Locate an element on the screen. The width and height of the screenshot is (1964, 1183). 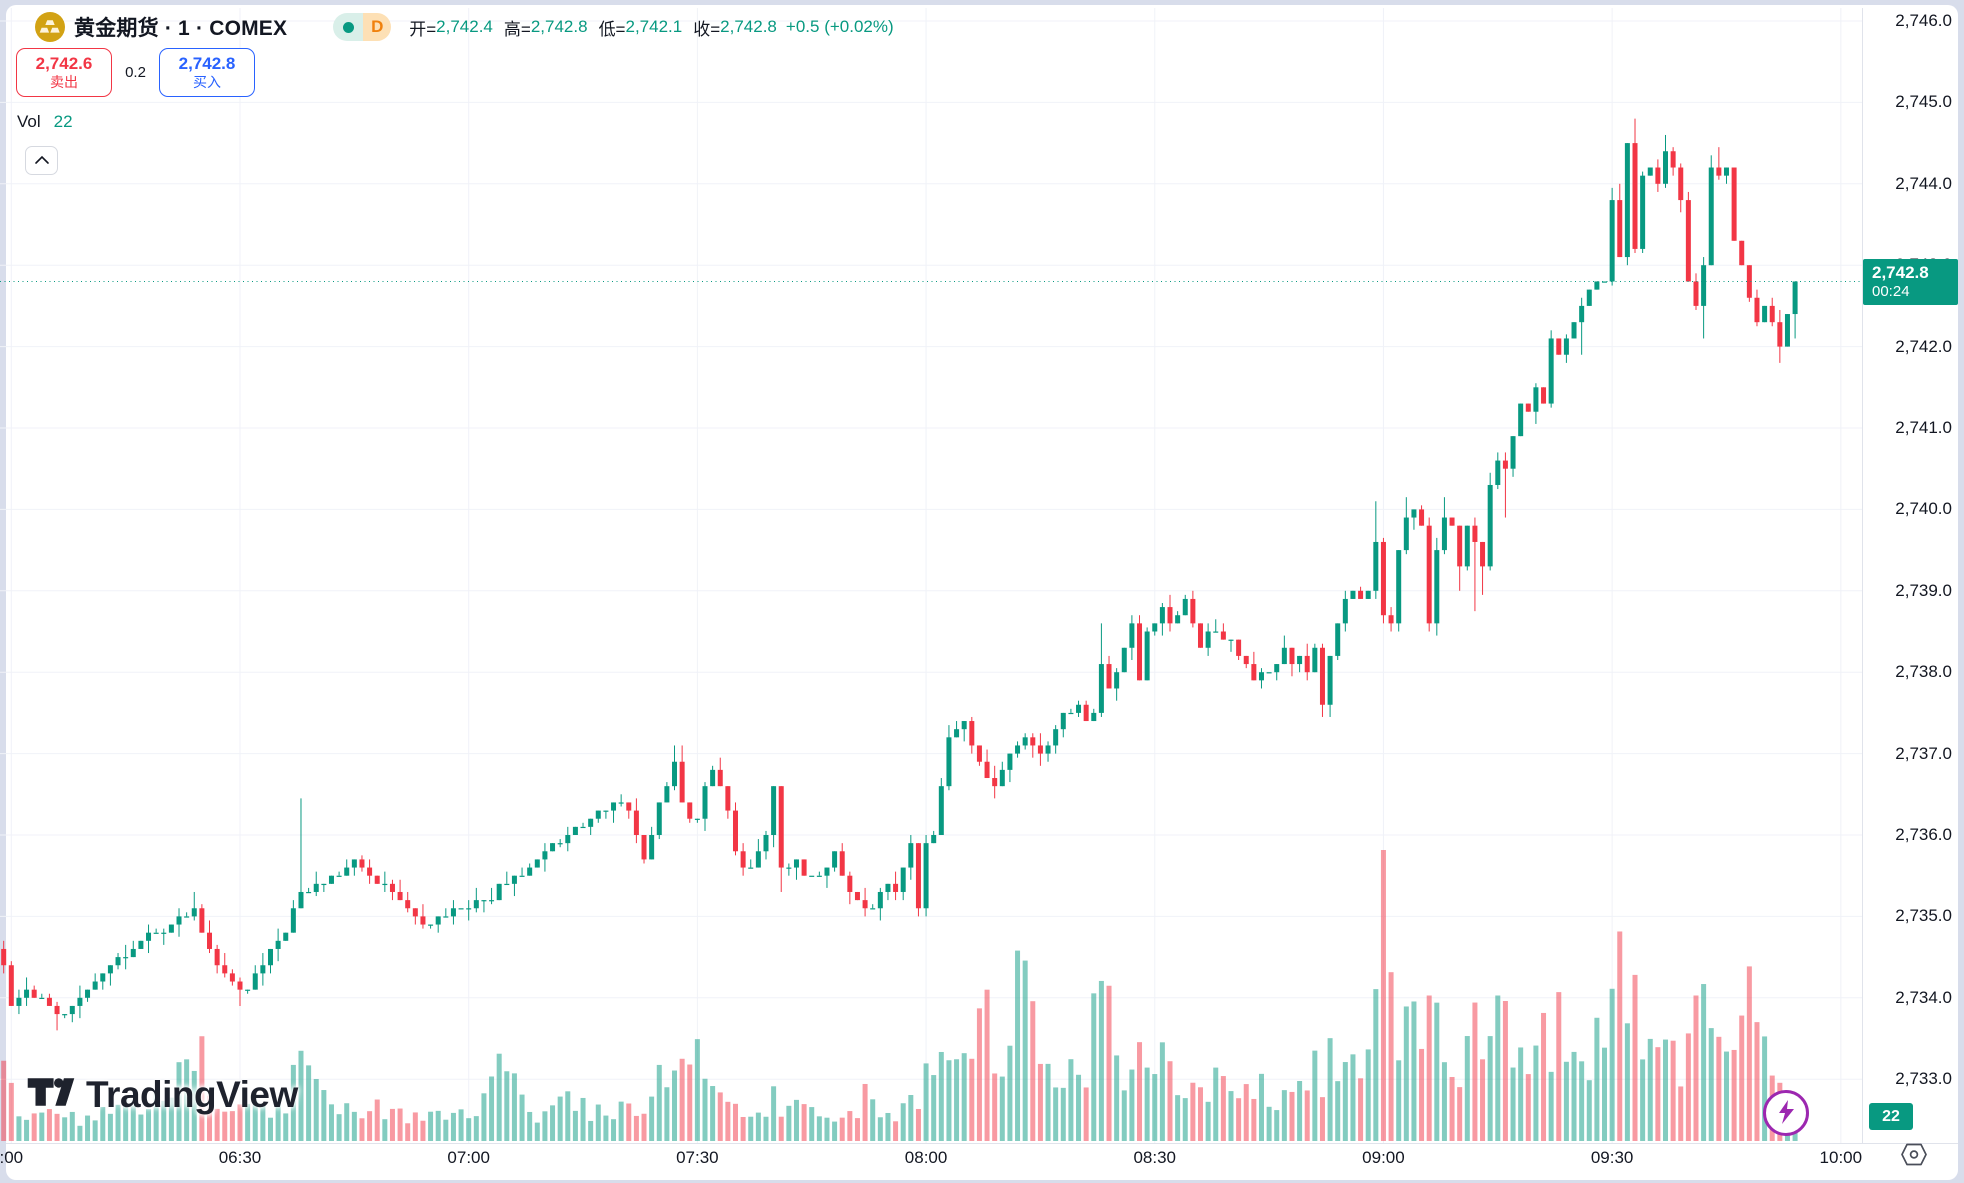
buy-button: 2,742.8 买入 is located at coordinates (207, 72).